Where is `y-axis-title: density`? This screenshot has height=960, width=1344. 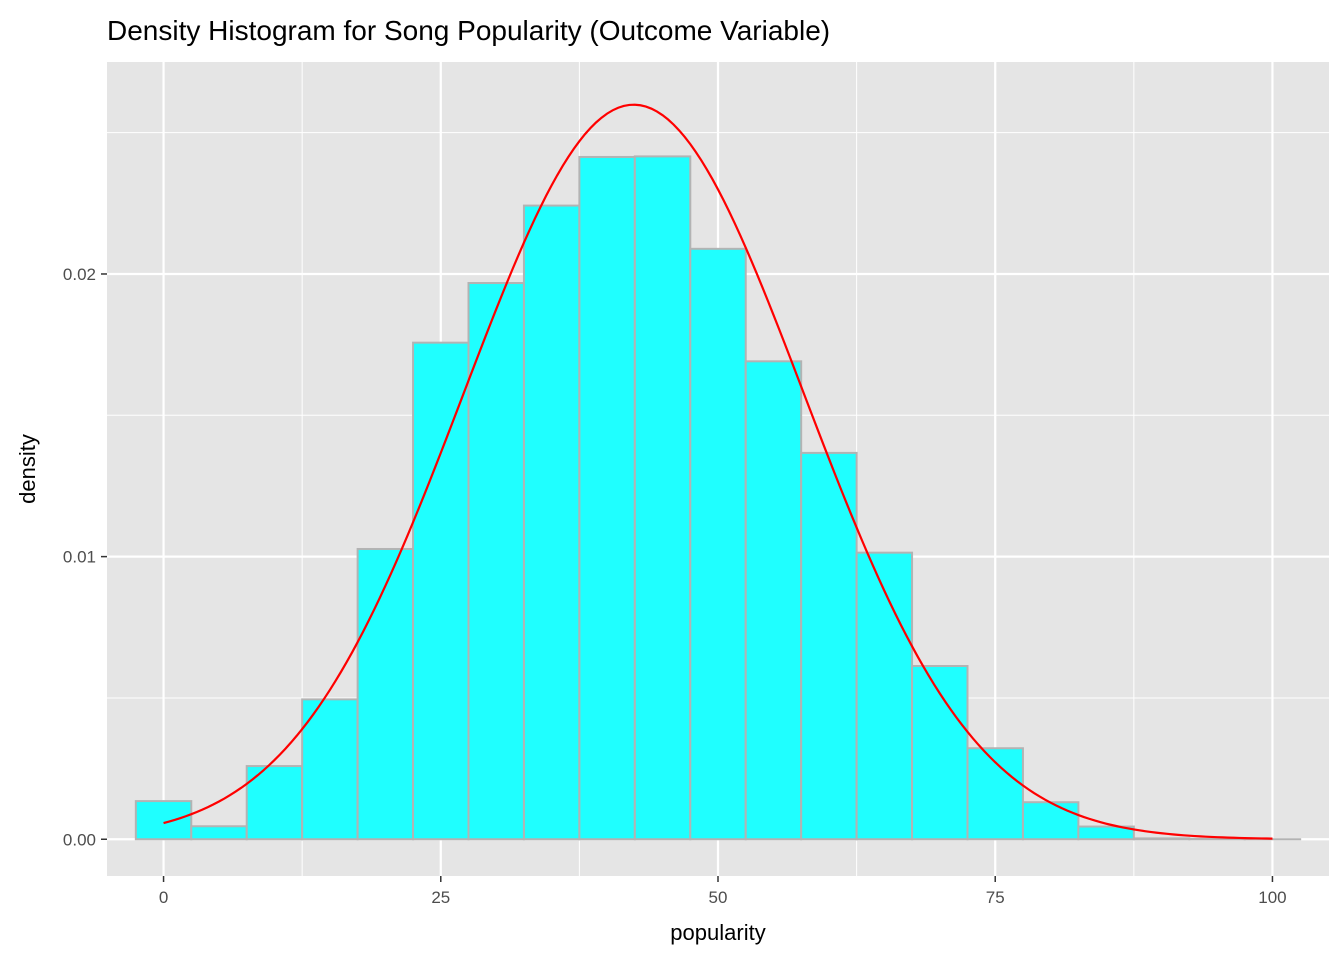
y-axis-title: density is located at coordinates (27, 469).